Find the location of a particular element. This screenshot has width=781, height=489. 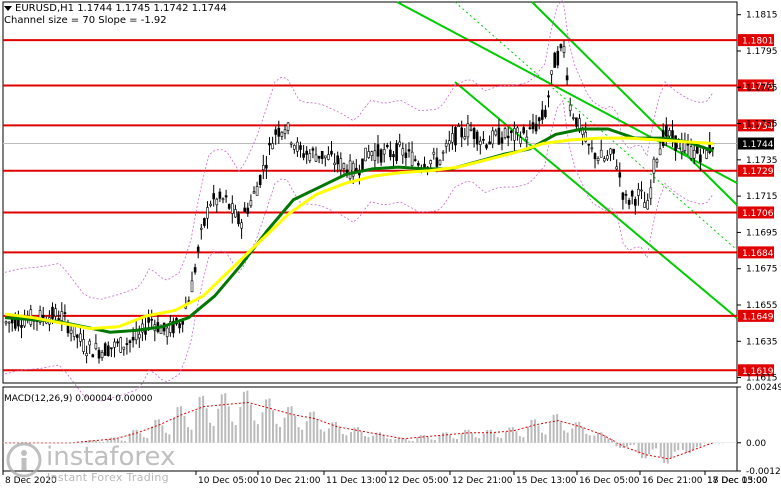

time-tick-label: 8 Dec 2020 is located at coordinates (31, 481).